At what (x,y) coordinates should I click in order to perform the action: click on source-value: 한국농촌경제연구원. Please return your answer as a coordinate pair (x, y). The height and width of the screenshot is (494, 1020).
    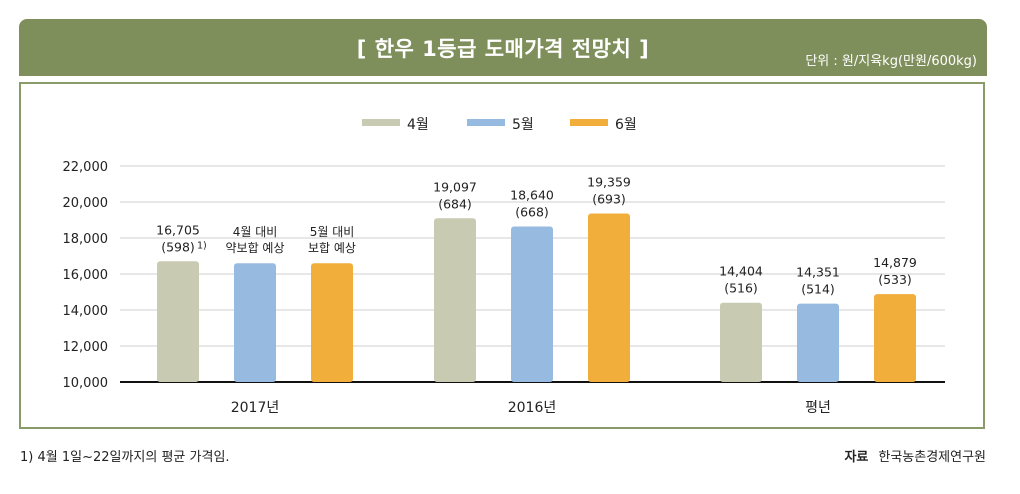
    Looking at the image, I should click on (932, 457).